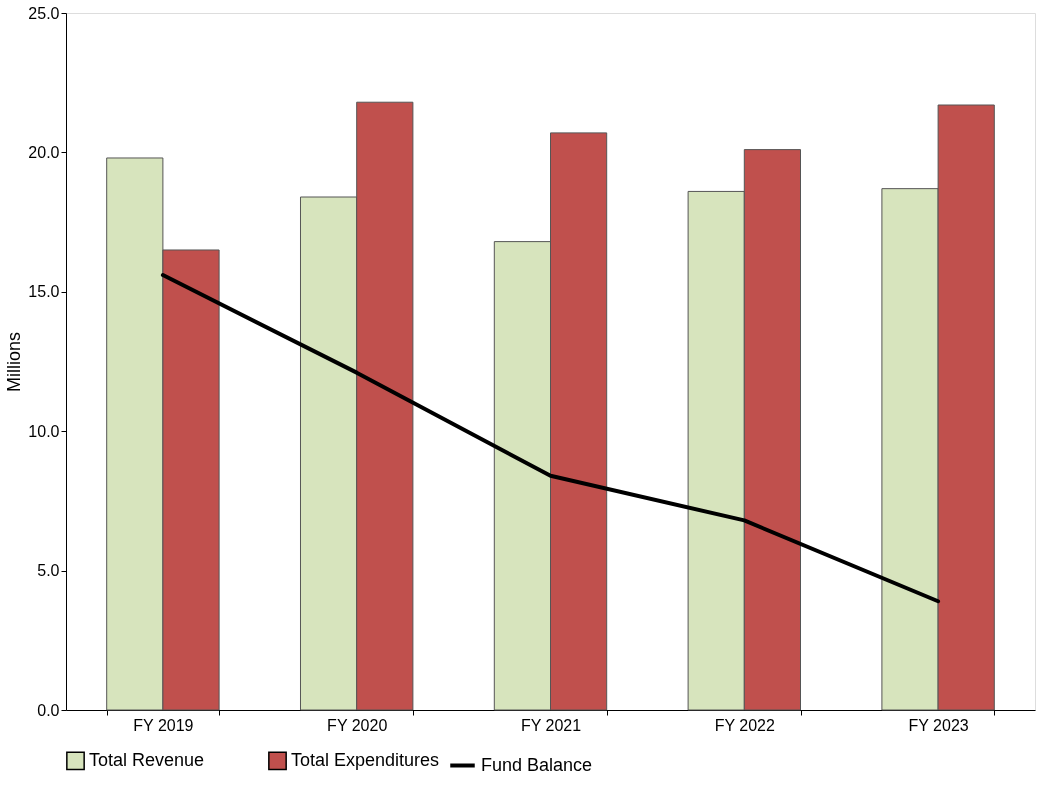 The height and width of the screenshot is (788, 1054). What do you see at coordinates (48, 710) in the screenshot?
I see `y-tick-label: 0.0` at bounding box center [48, 710].